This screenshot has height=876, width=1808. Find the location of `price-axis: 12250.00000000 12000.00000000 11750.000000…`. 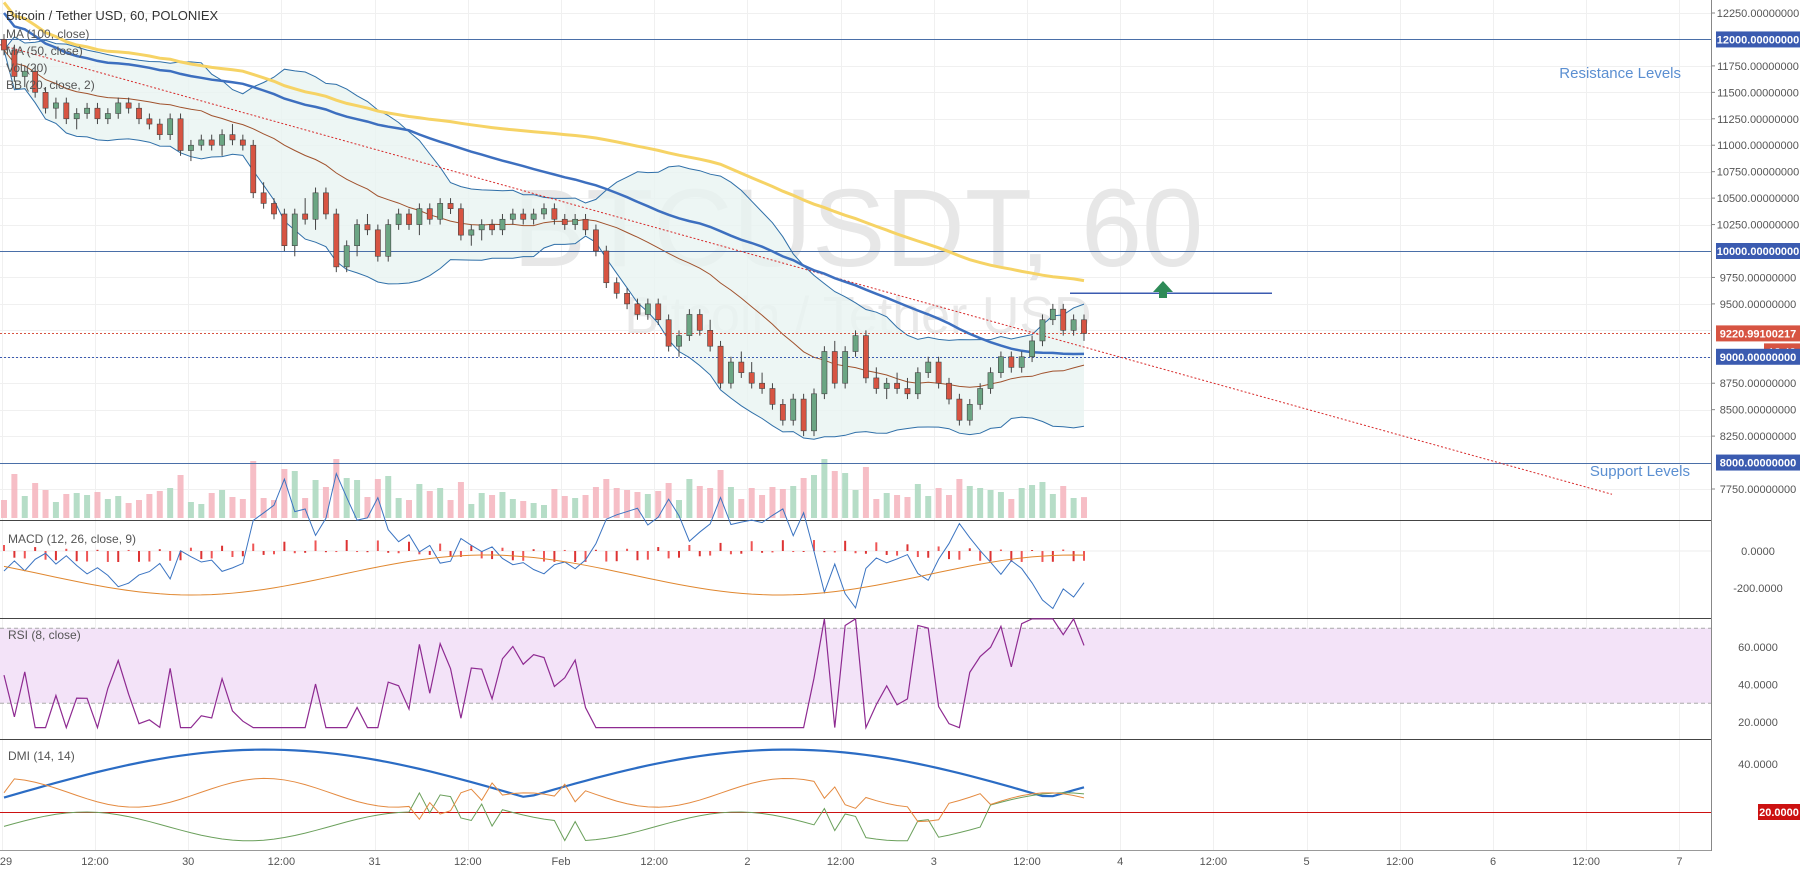

price-axis: 12250.00000000 12000.00000000 11750.000000… is located at coordinates (1755, 252).